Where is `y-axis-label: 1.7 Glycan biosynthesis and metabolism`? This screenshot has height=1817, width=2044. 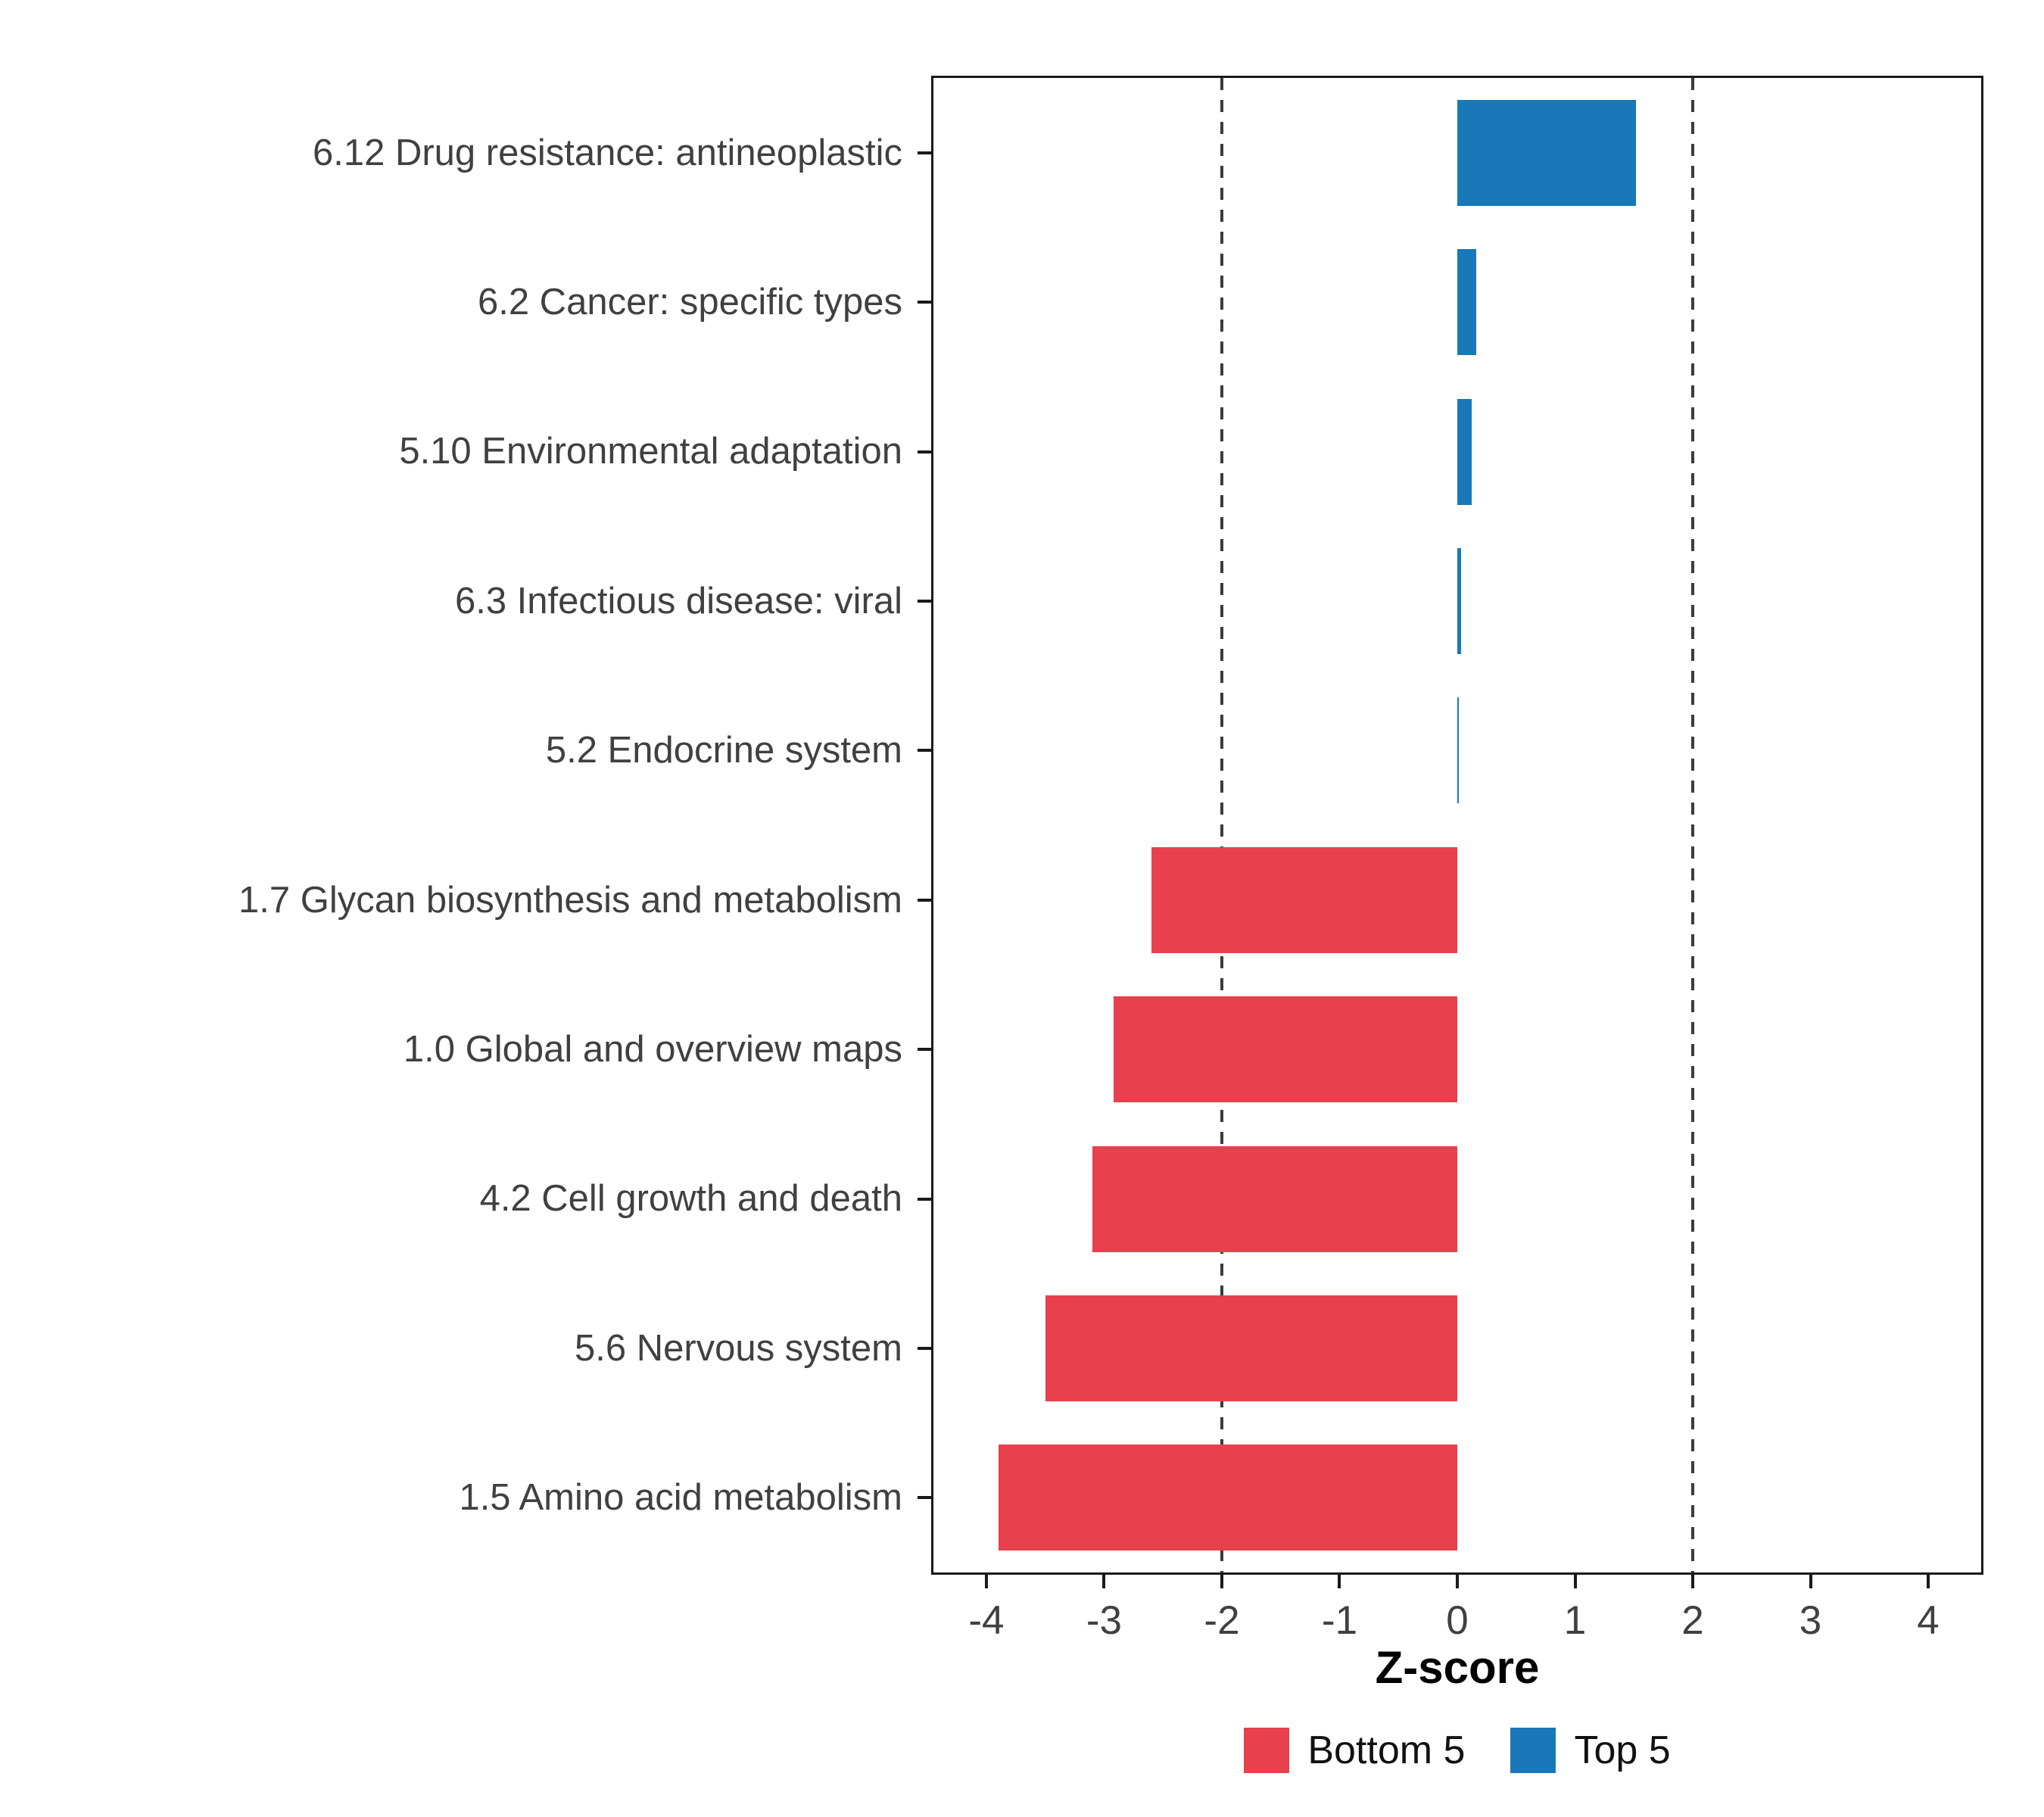
y-axis-label: 1.7 Glycan biosynthesis and metabolism is located at coordinates (570, 900).